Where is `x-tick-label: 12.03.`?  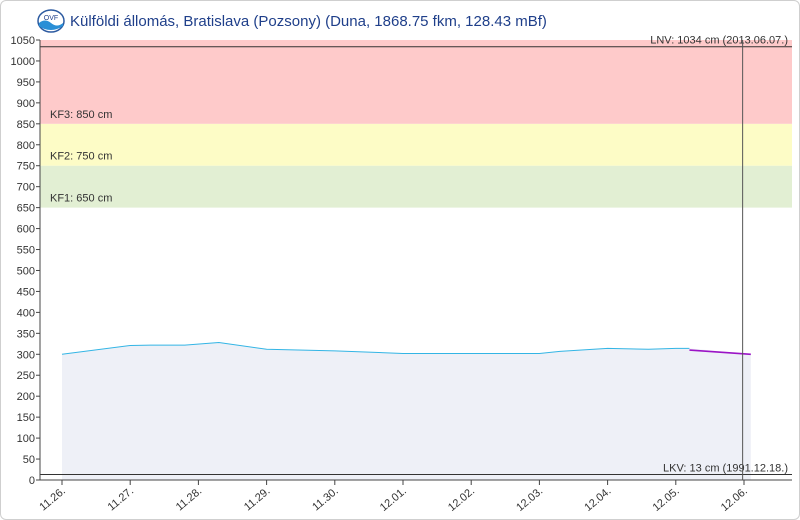 x-tick-label: 12.03. is located at coordinates (529, 499).